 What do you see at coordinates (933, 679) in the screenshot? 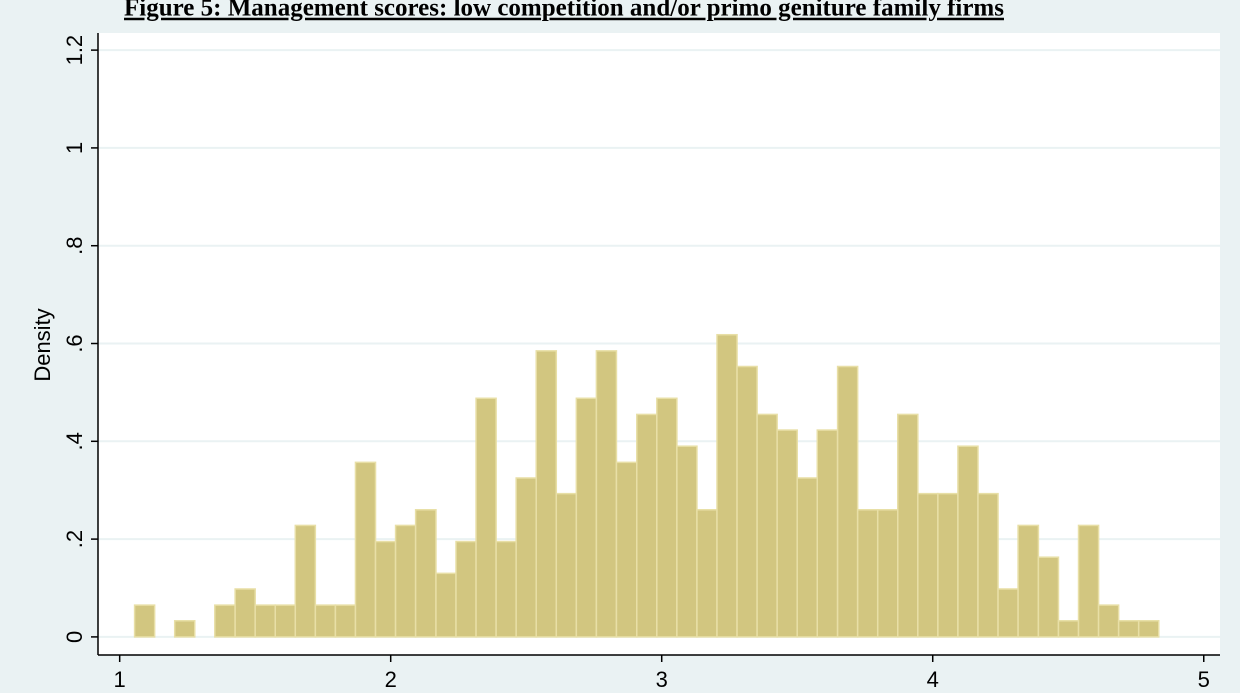
I see `x-tick-label: 4` at bounding box center [933, 679].